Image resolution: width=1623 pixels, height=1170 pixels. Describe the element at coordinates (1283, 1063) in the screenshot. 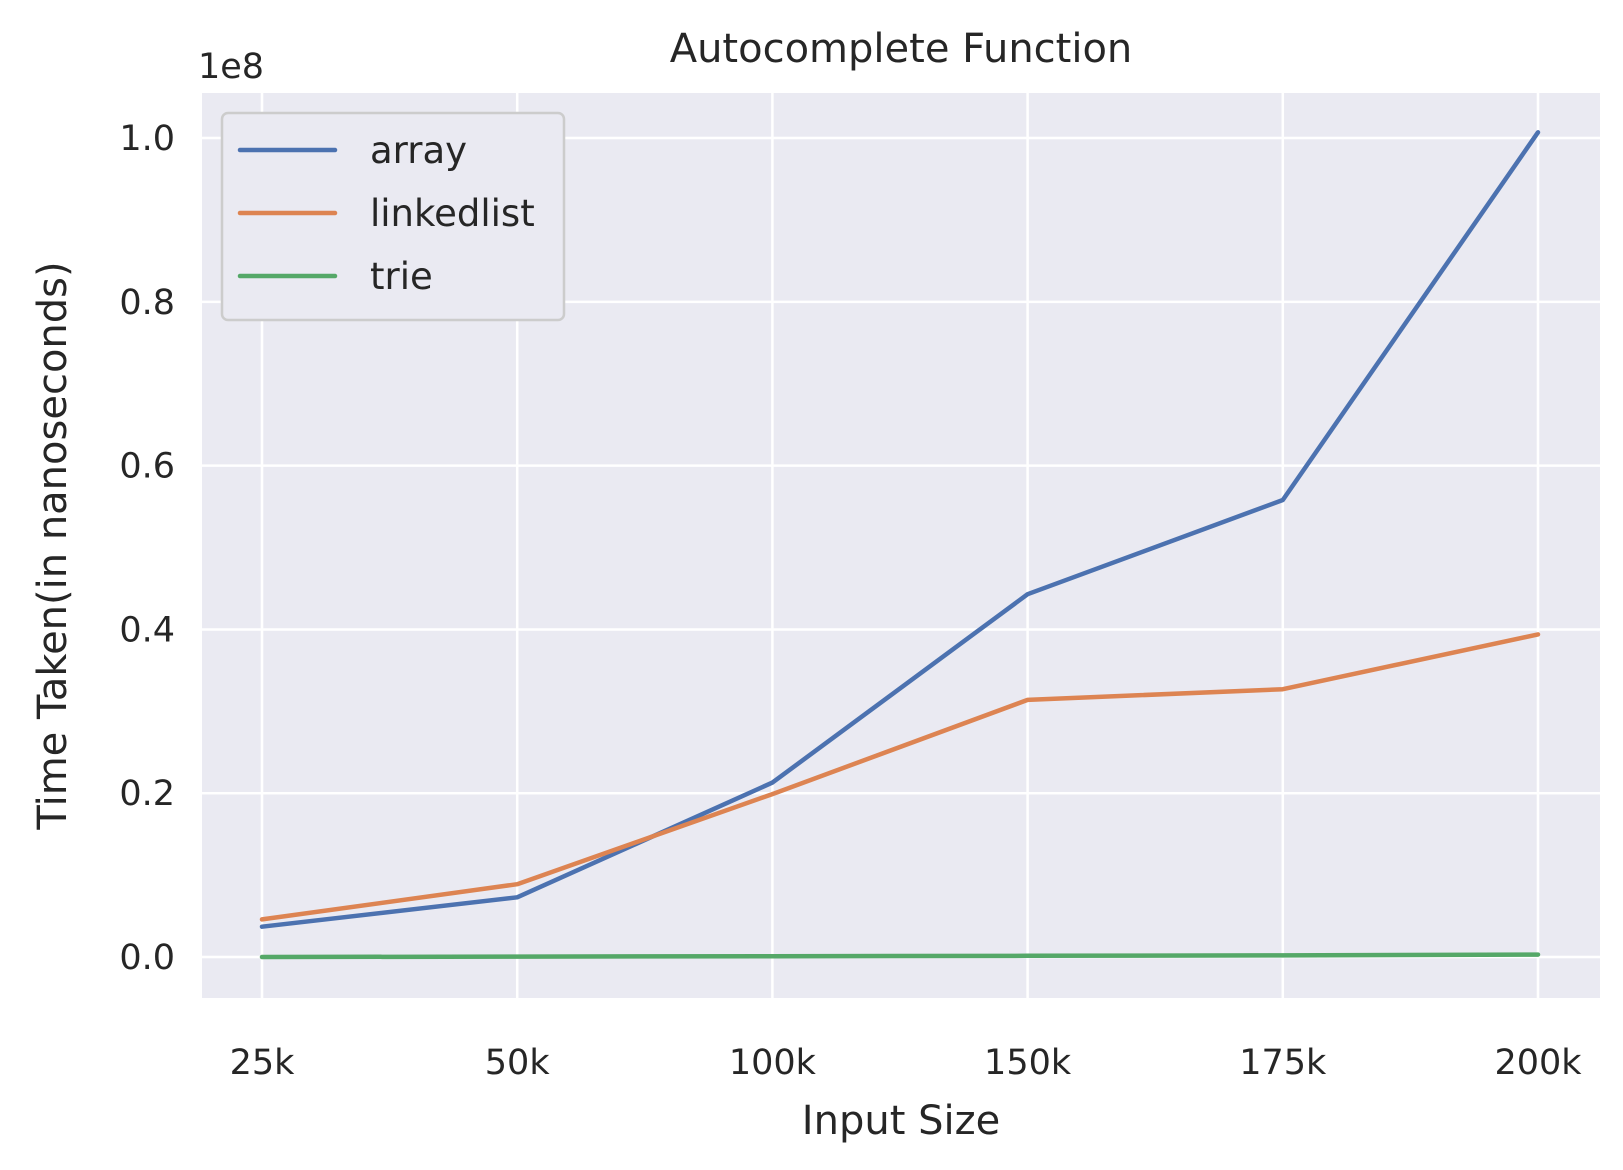

I see `x-tick-label: 175k` at that location.